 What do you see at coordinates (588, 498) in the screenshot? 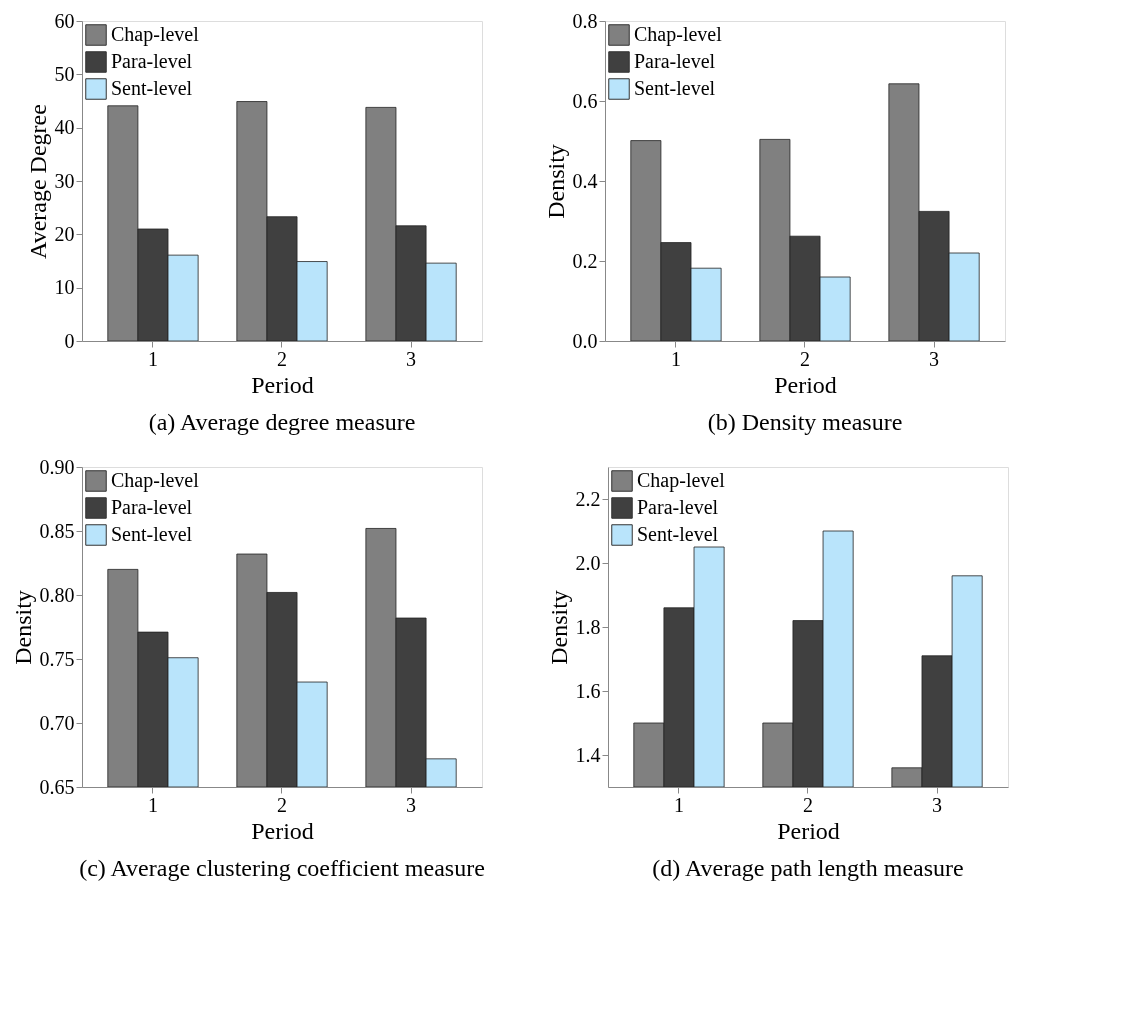
I see `y-tick-label: 2.2` at bounding box center [588, 498].